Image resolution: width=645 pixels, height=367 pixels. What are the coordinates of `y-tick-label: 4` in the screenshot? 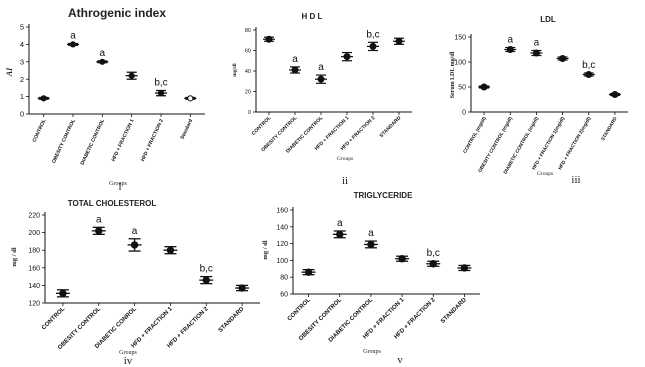 It's located at (22, 44).